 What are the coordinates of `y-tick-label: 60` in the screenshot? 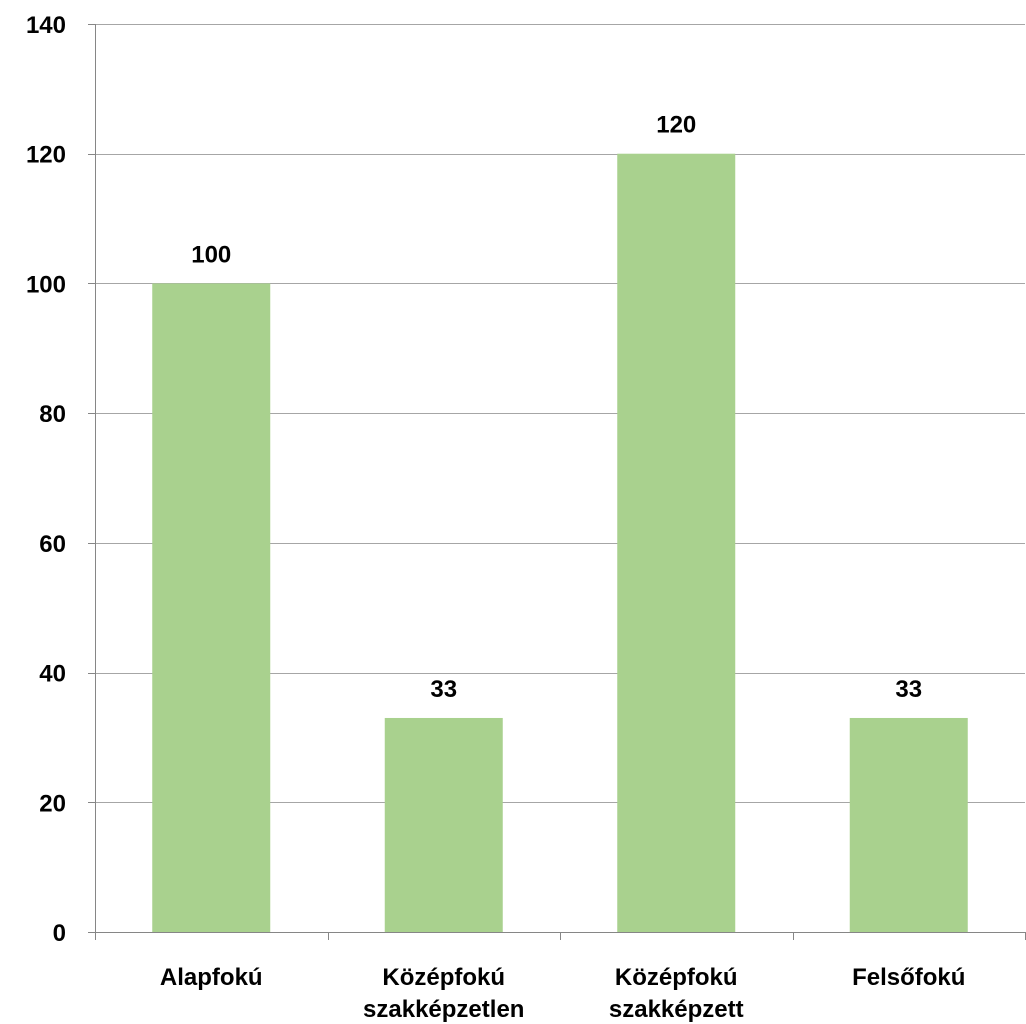 It's located at (52, 544).